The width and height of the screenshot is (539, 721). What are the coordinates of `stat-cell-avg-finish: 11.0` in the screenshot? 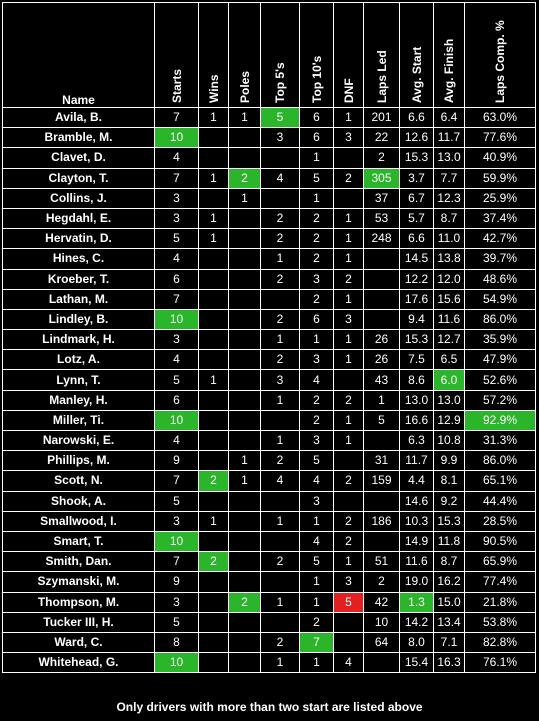 It's located at (449, 239).